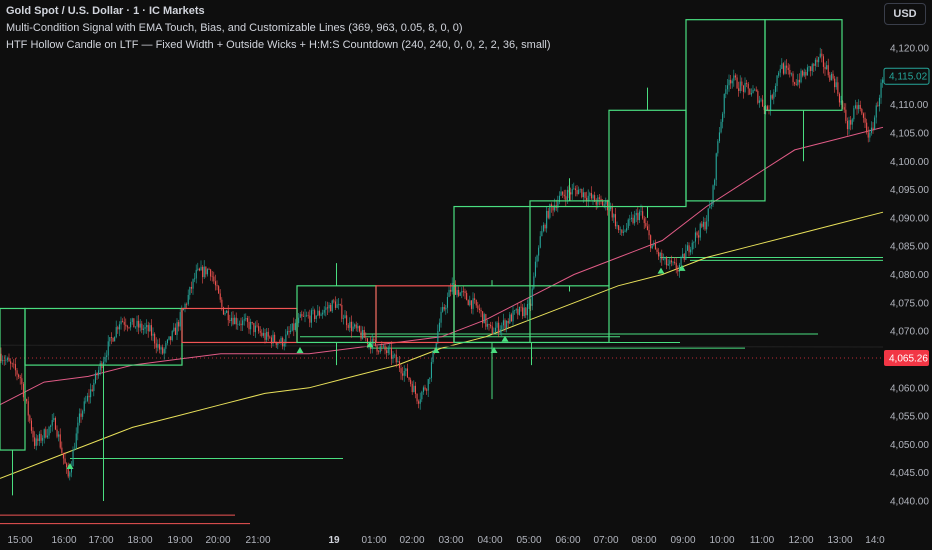  Describe the element at coordinates (909, 473) in the screenshot. I see `price-tick-label: 4,045.00` at that location.